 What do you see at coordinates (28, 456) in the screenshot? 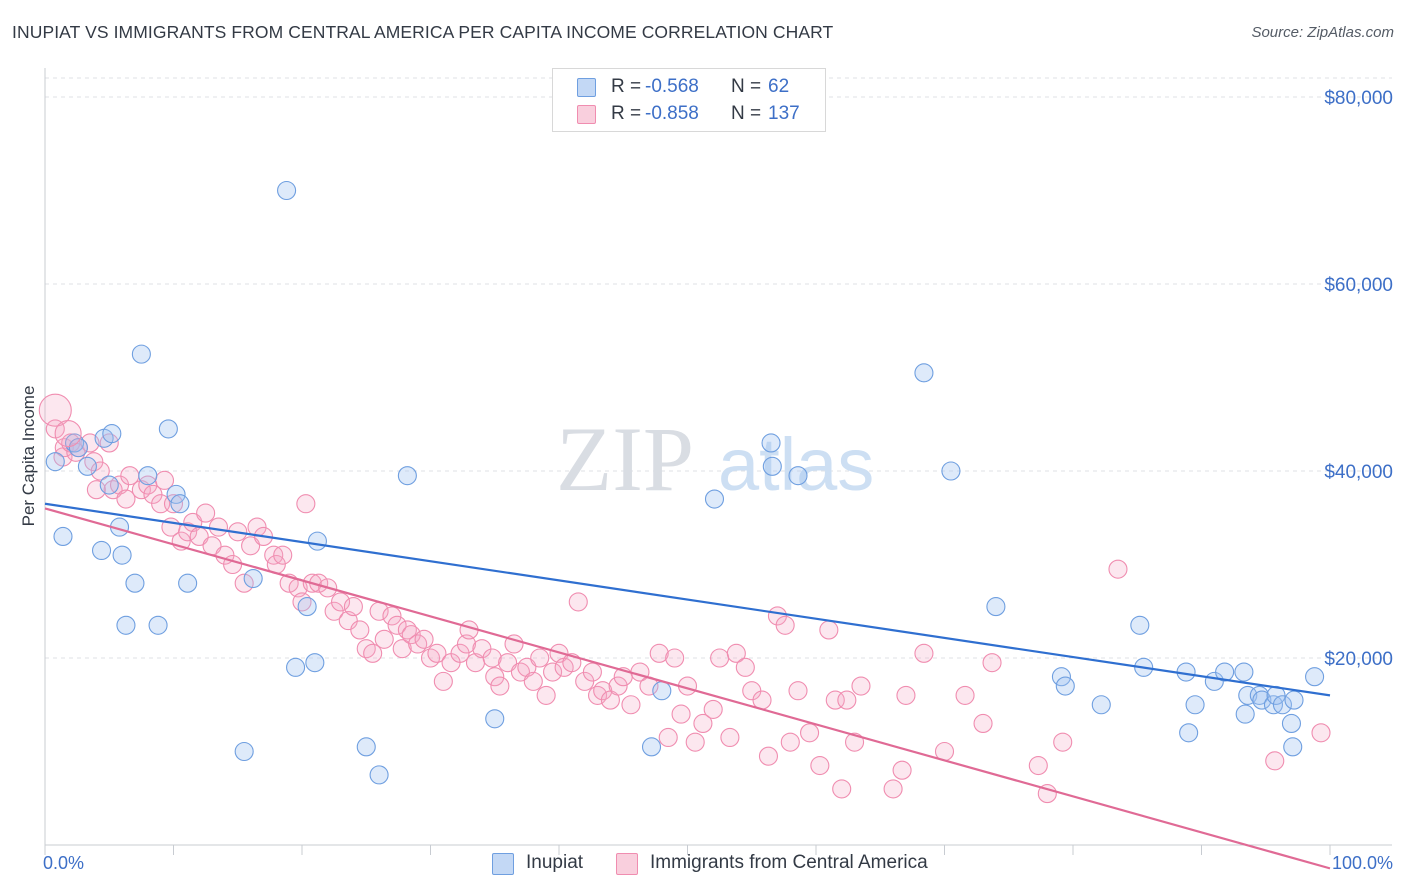
I see `y-axis-label: Per Capita Income` at bounding box center [28, 456].